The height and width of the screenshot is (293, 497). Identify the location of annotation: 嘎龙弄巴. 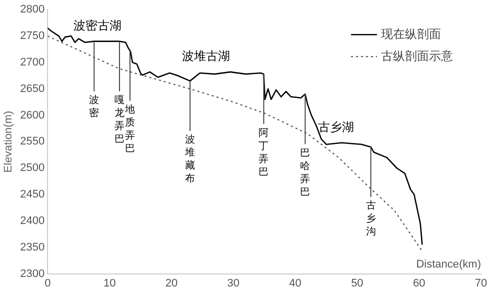
(119, 120).